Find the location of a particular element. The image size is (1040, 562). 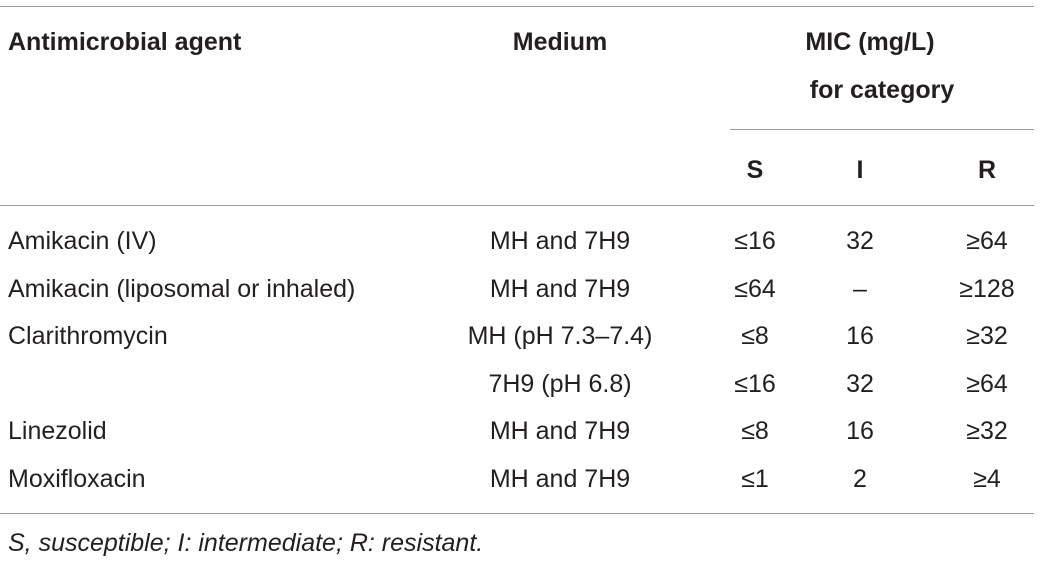

header-cell: MIC (mg/L) is located at coordinates (870, 42).